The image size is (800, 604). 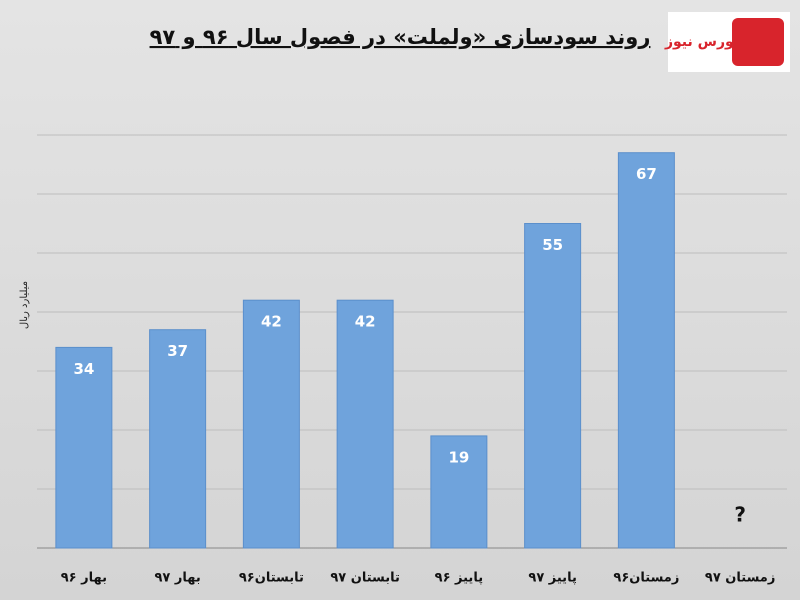 I want to click on x-tick-label: پاییز ۹۷, so click(x=552, y=578).